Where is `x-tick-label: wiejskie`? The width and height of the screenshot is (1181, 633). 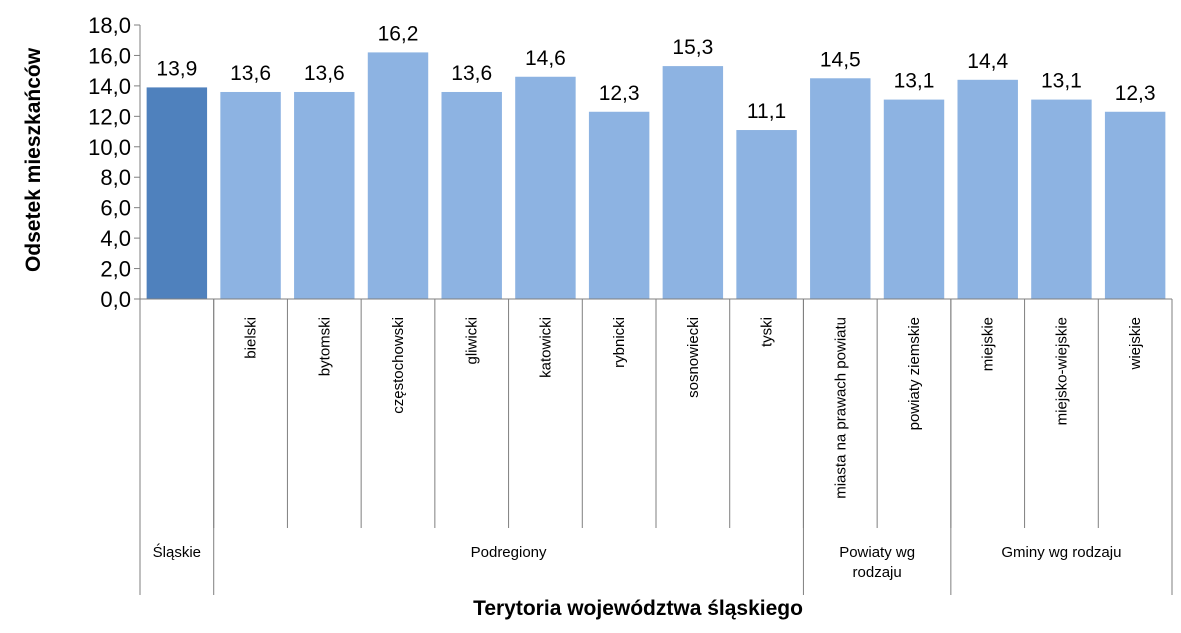
x-tick-label: wiejskie is located at coordinates (1135, 344).